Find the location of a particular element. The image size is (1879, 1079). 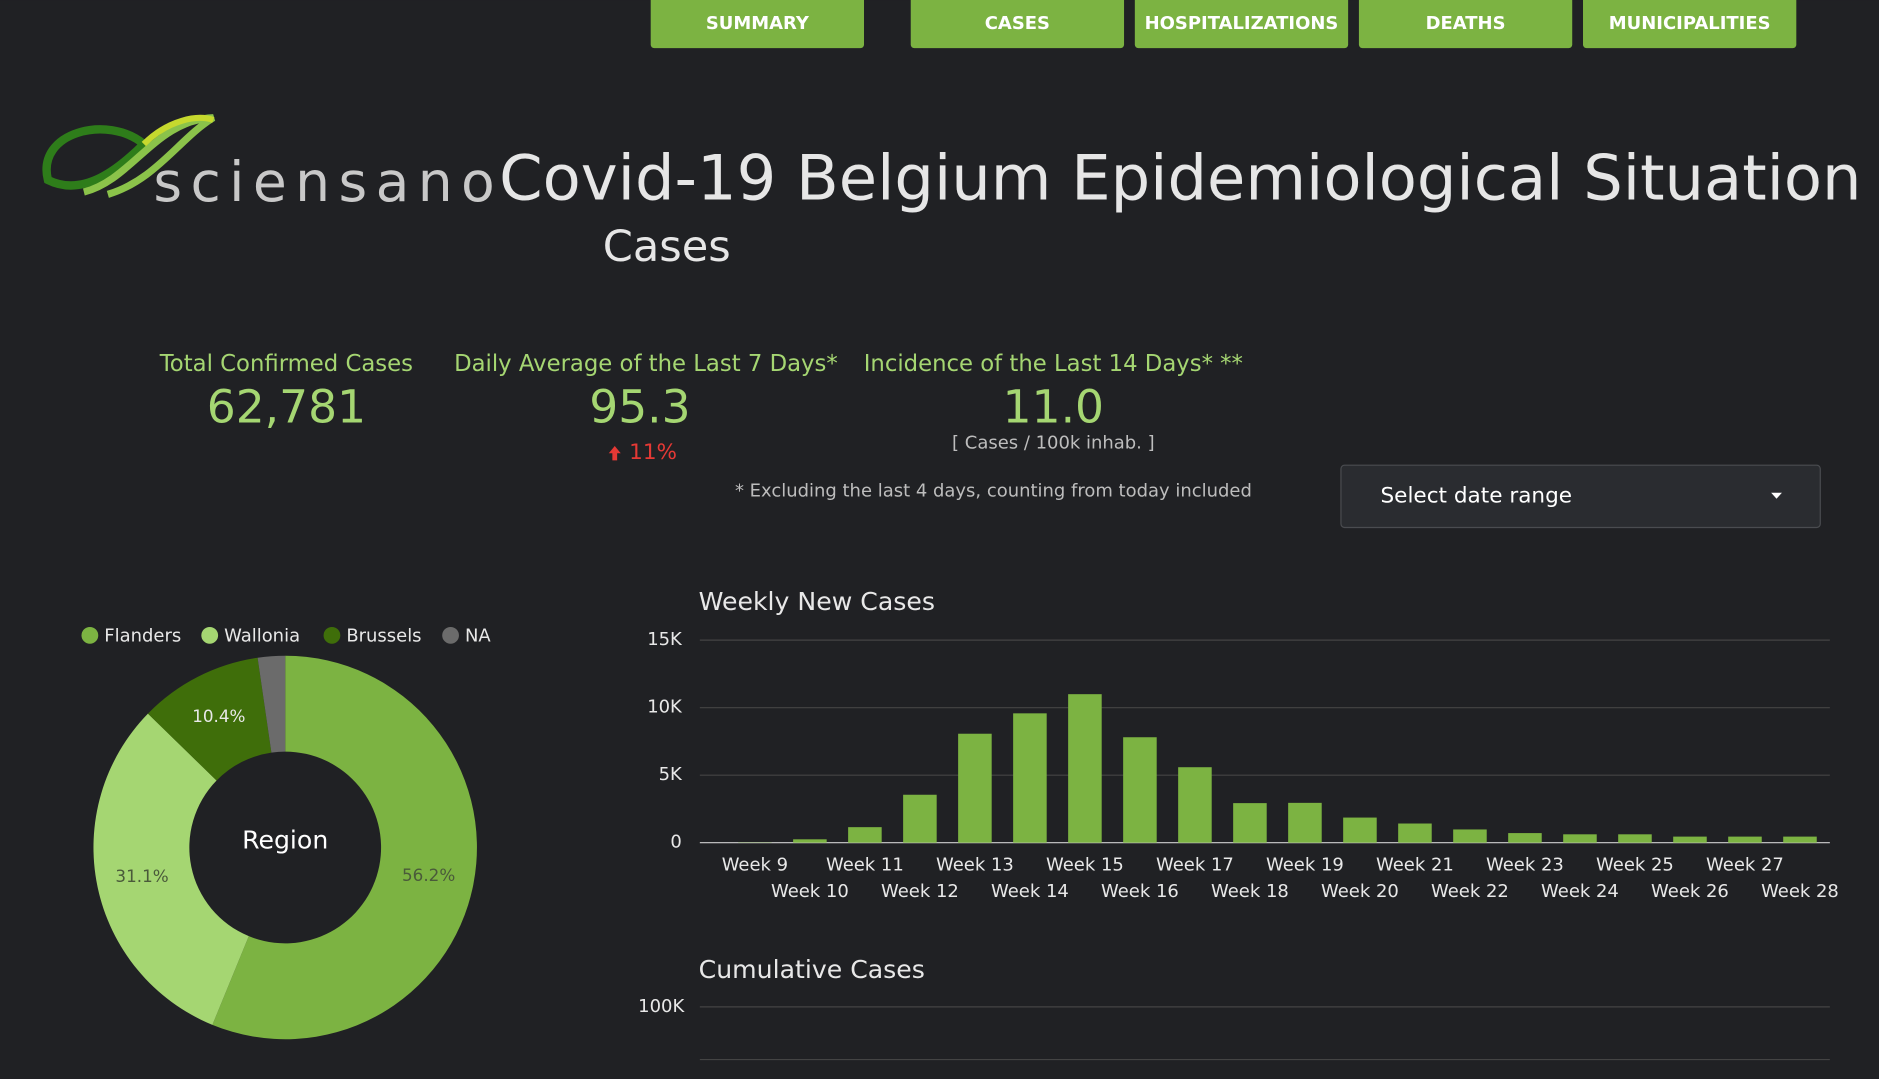

nav-button-label: MUNICIPALITIES is located at coordinates (1690, 23).